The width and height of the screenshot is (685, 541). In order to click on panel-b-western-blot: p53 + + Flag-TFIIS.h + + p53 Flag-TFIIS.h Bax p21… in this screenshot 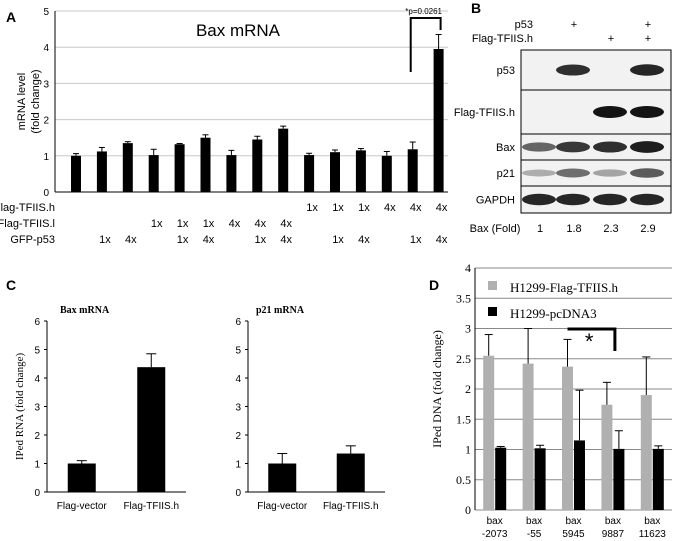, I will do `click(563, 127)`.